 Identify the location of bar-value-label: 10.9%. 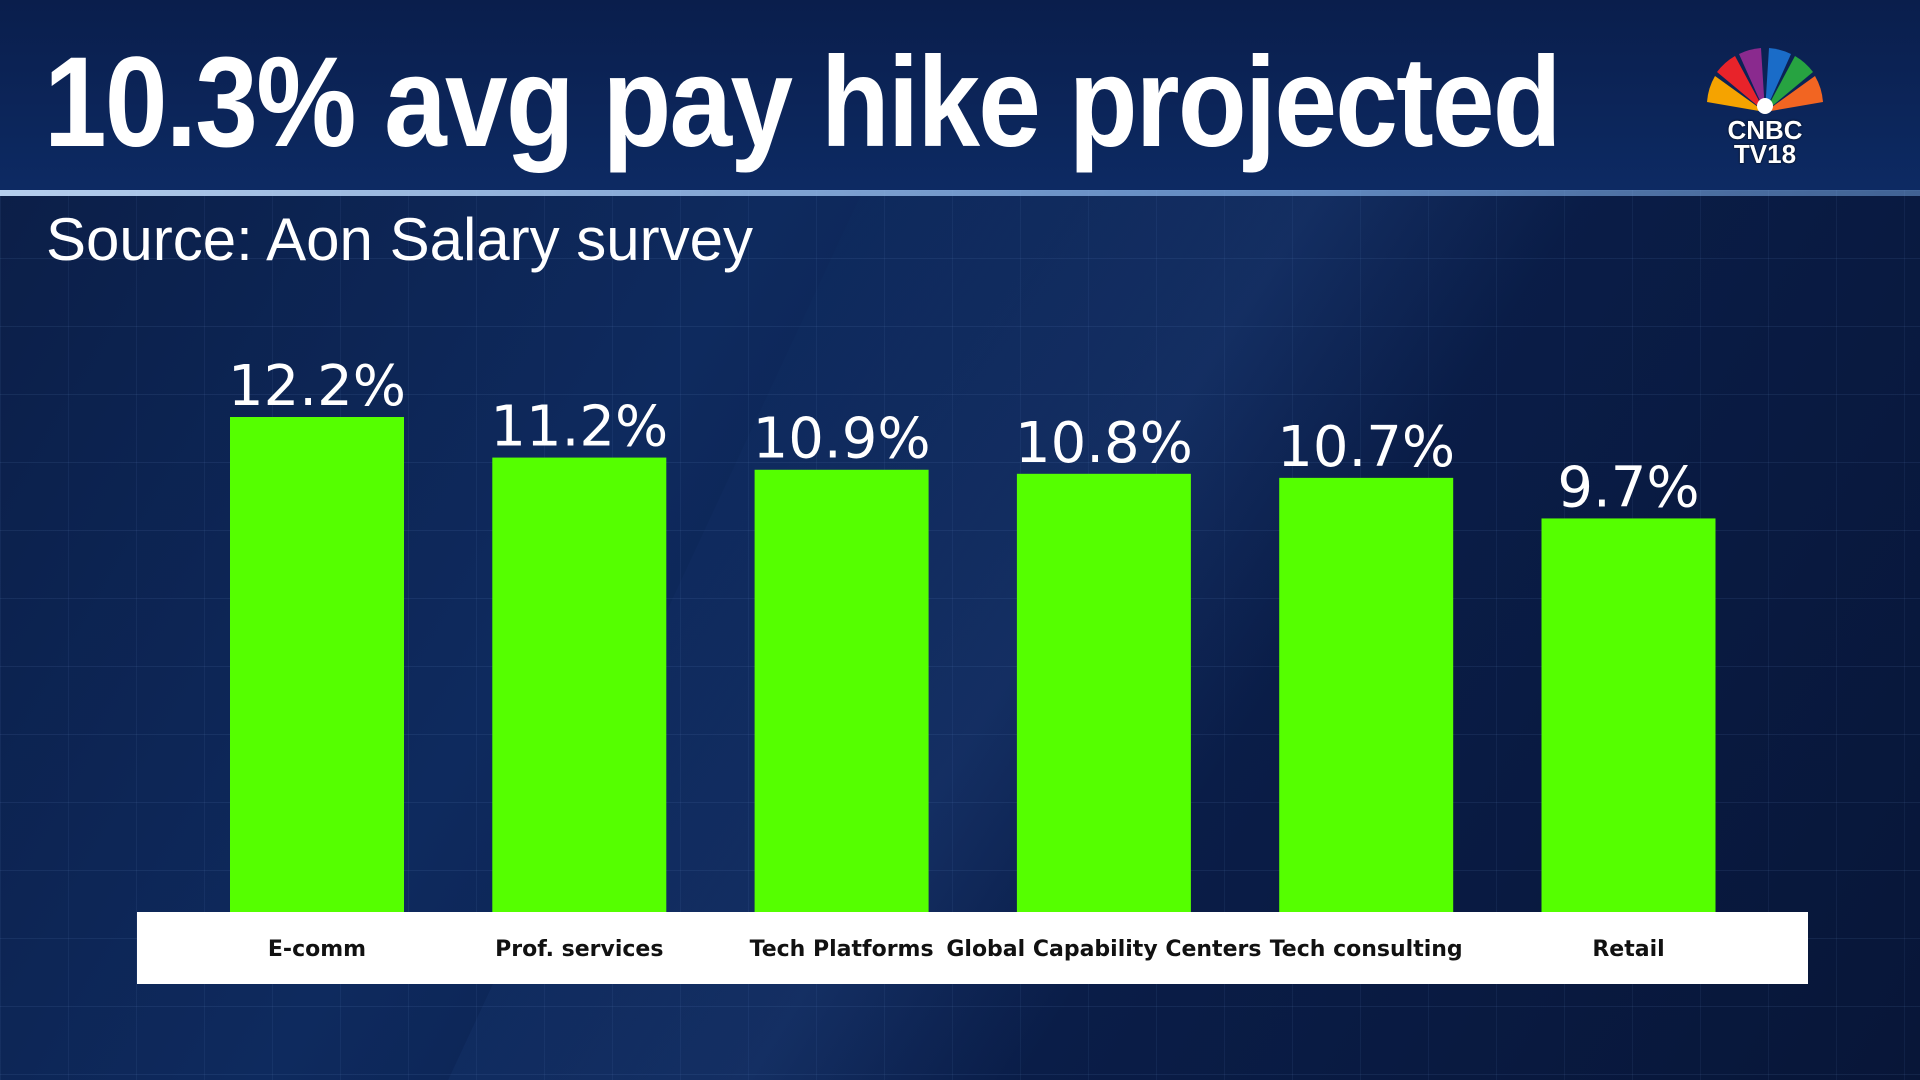
(842, 439).